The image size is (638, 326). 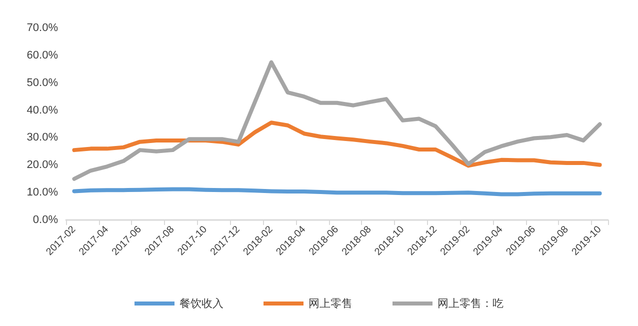 What do you see at coordinates (42, 110) in the screenshot?
I see `y-tick-label: 40.0%` at bounding box center [42, 110].